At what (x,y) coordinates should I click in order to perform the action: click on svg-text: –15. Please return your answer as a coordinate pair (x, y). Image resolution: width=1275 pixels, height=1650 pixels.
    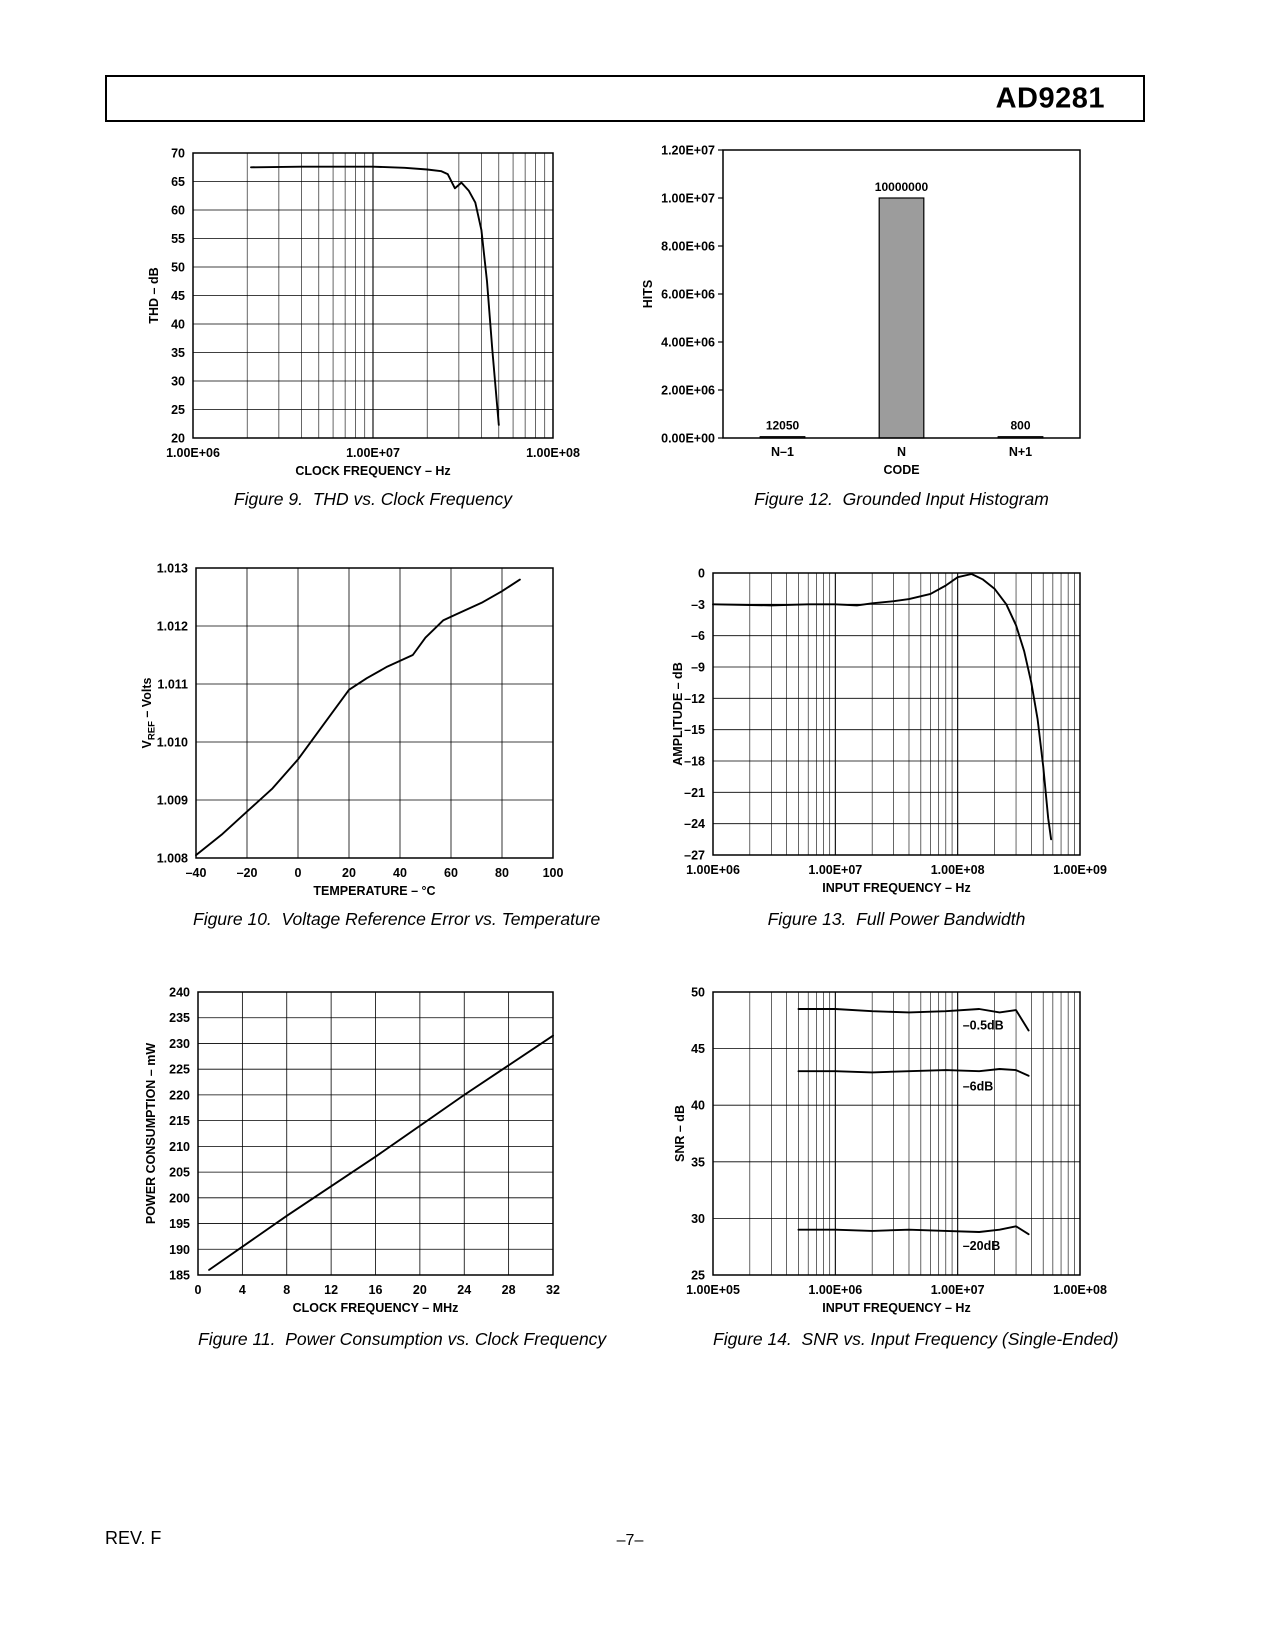
    Looking at the image, I should click on (694, 730).